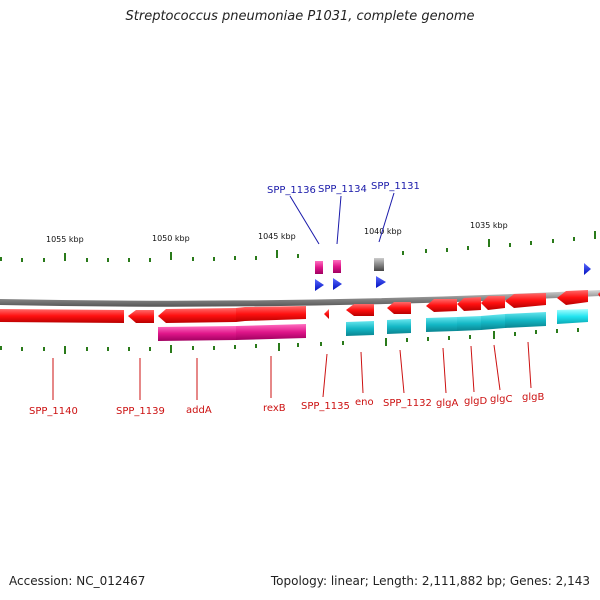  Describe the element at coordinates (572, 297) in the screenshot. I see `gene-edge-red` at that location.